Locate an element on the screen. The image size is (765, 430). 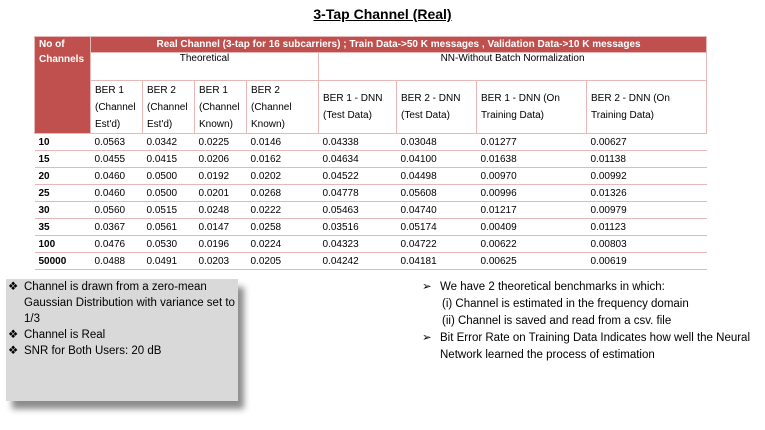
column-header: BER 1 - DNN (Test Data) is located at coordinates (357, 107).